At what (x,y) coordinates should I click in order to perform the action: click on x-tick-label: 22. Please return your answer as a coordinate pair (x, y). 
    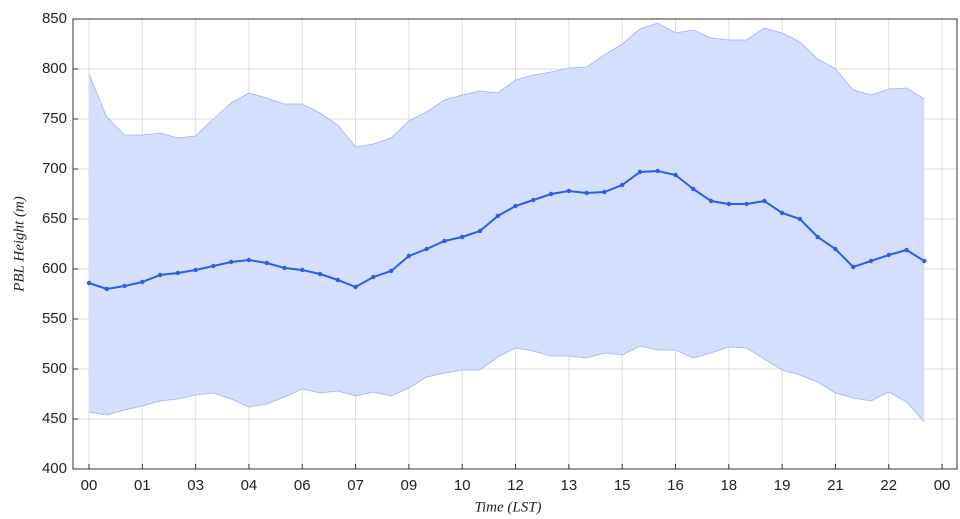
    Looking at the image, I should click on (888, 485).